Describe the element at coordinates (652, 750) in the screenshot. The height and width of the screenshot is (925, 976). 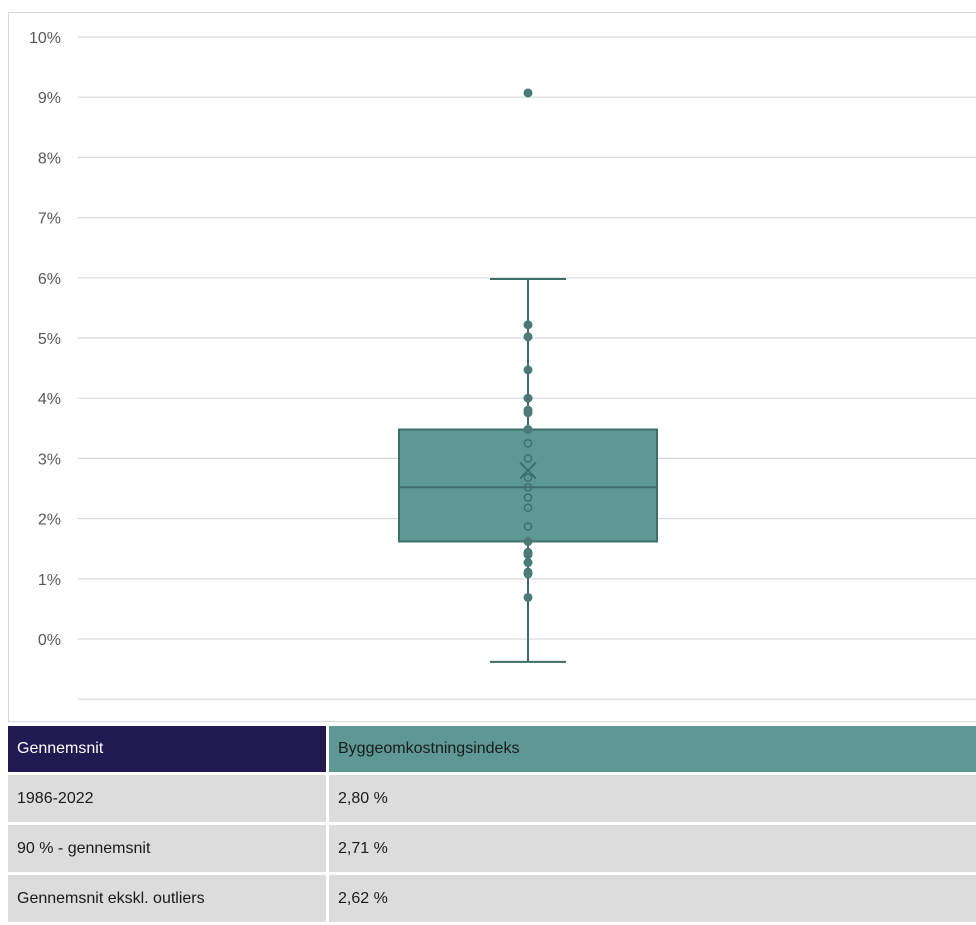
I see `header-cell-index: Byggeomkostningsindeks` at that location.